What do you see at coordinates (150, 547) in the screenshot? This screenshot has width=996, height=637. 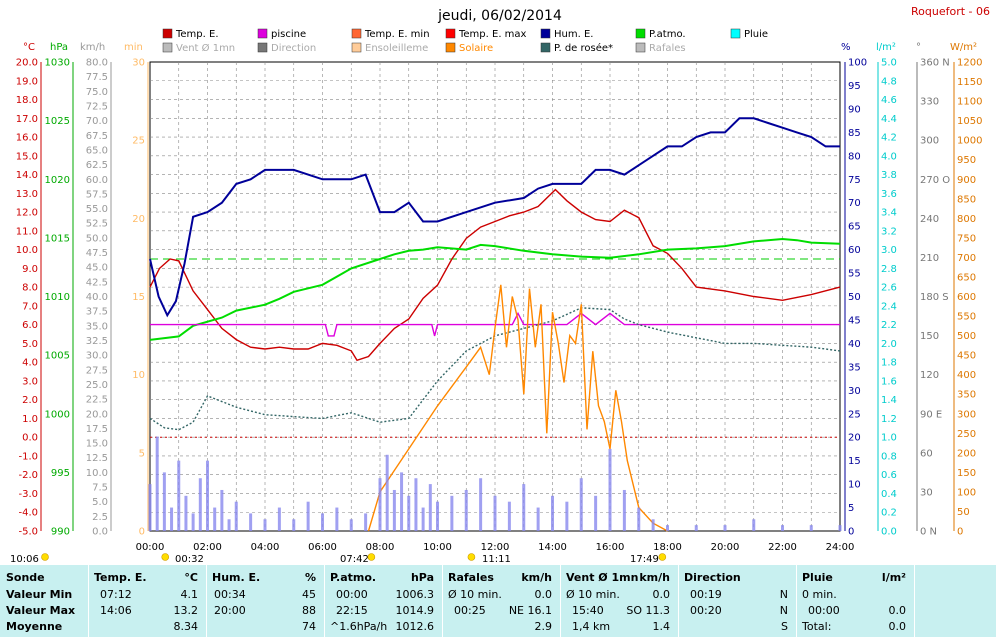 I see `time-tick-label: 00:00` at bounding box center [150, 547].